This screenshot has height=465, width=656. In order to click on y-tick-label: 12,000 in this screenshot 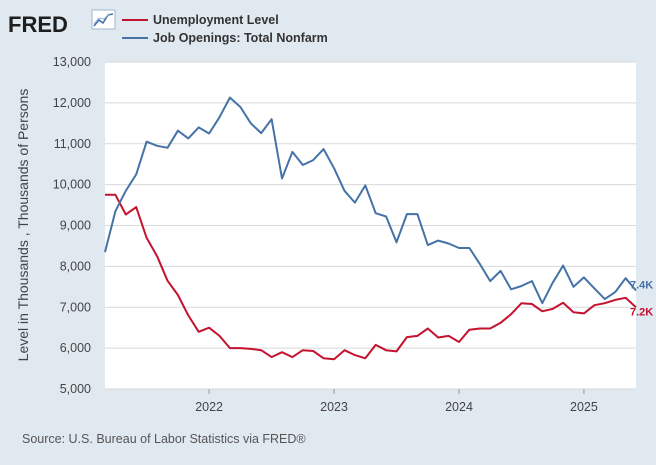, I will do `click(72, 103)`.